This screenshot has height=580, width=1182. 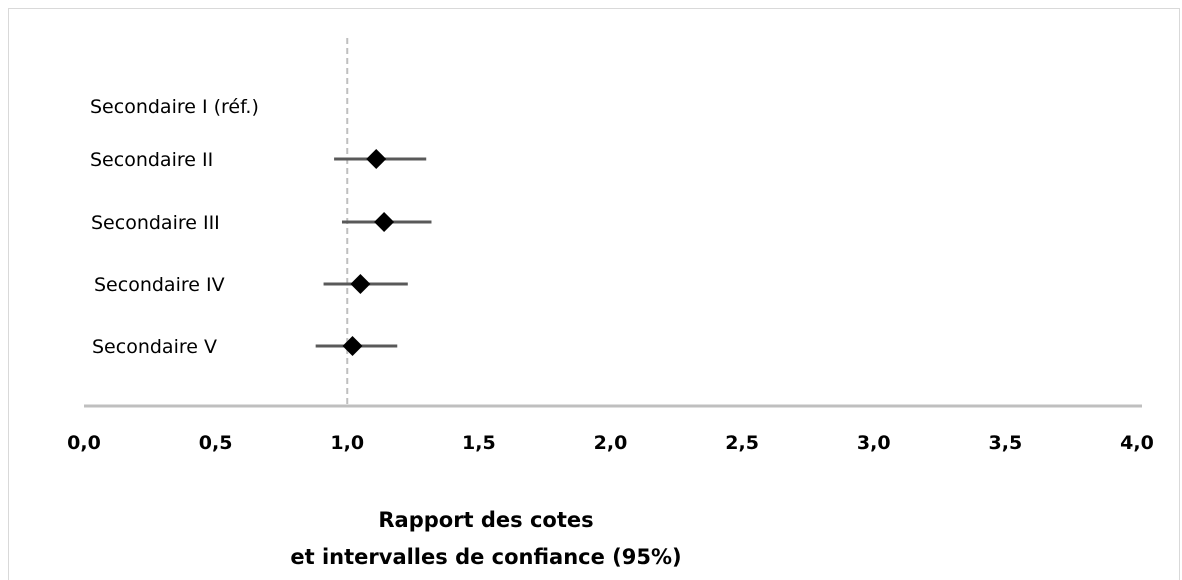 What do you see at coordinates (174, 107) in the screenshot?
I see `category-label: Secondaire I (réf.)` at bounding box center [174, 107].